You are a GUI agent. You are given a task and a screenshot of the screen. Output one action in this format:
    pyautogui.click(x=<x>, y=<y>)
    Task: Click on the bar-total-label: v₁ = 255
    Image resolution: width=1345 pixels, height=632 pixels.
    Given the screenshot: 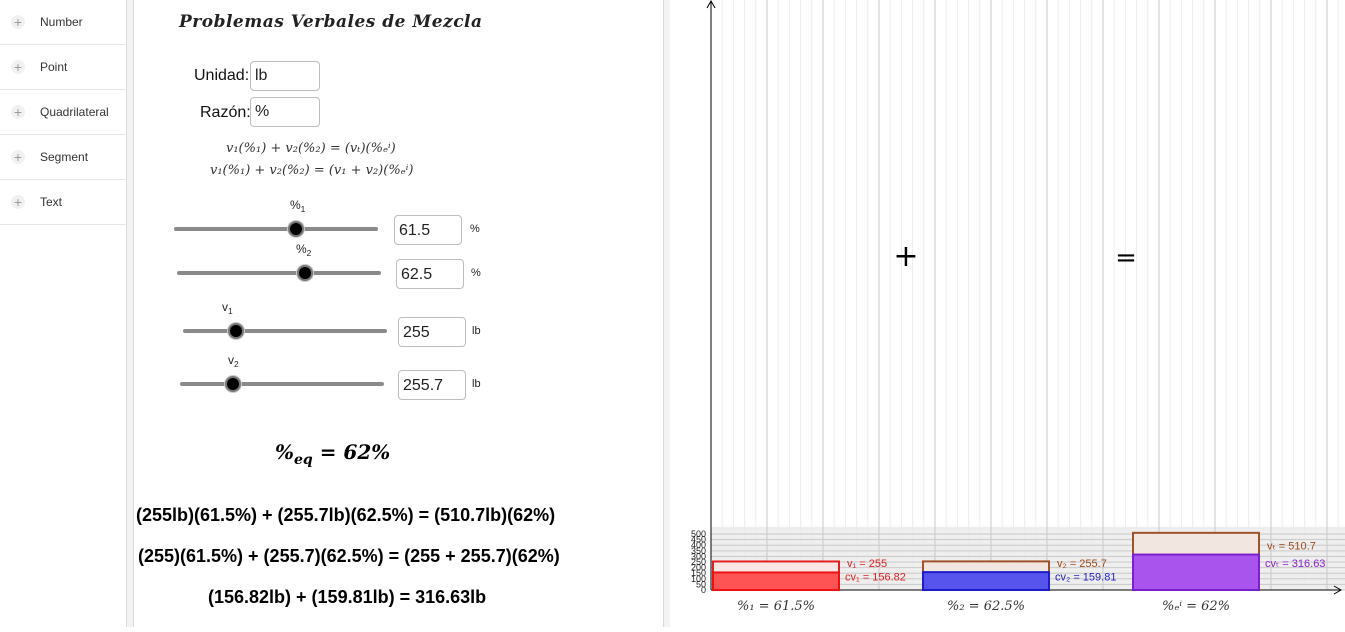 What is the action you would take?
    pyautogui.click(x=867, y=564)
    